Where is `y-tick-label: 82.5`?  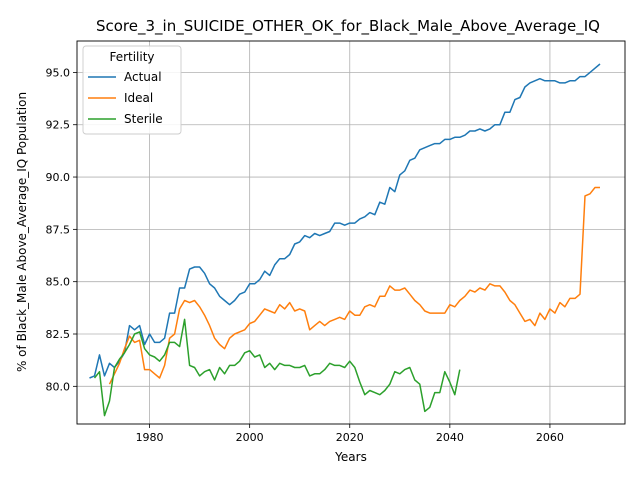
y-tick-label: 82.5 is located at coordinates (58, 334).